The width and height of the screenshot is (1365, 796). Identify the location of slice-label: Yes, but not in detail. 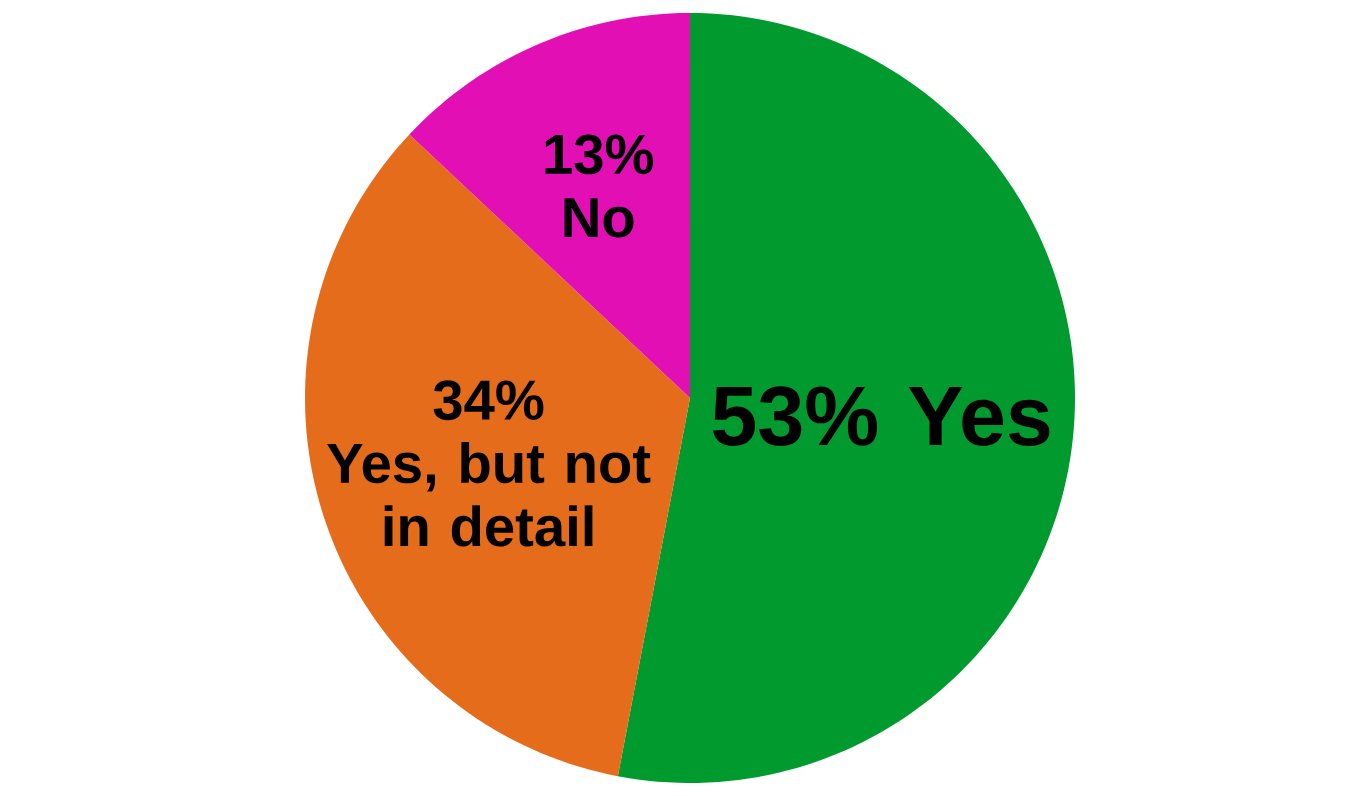
(489, 494).